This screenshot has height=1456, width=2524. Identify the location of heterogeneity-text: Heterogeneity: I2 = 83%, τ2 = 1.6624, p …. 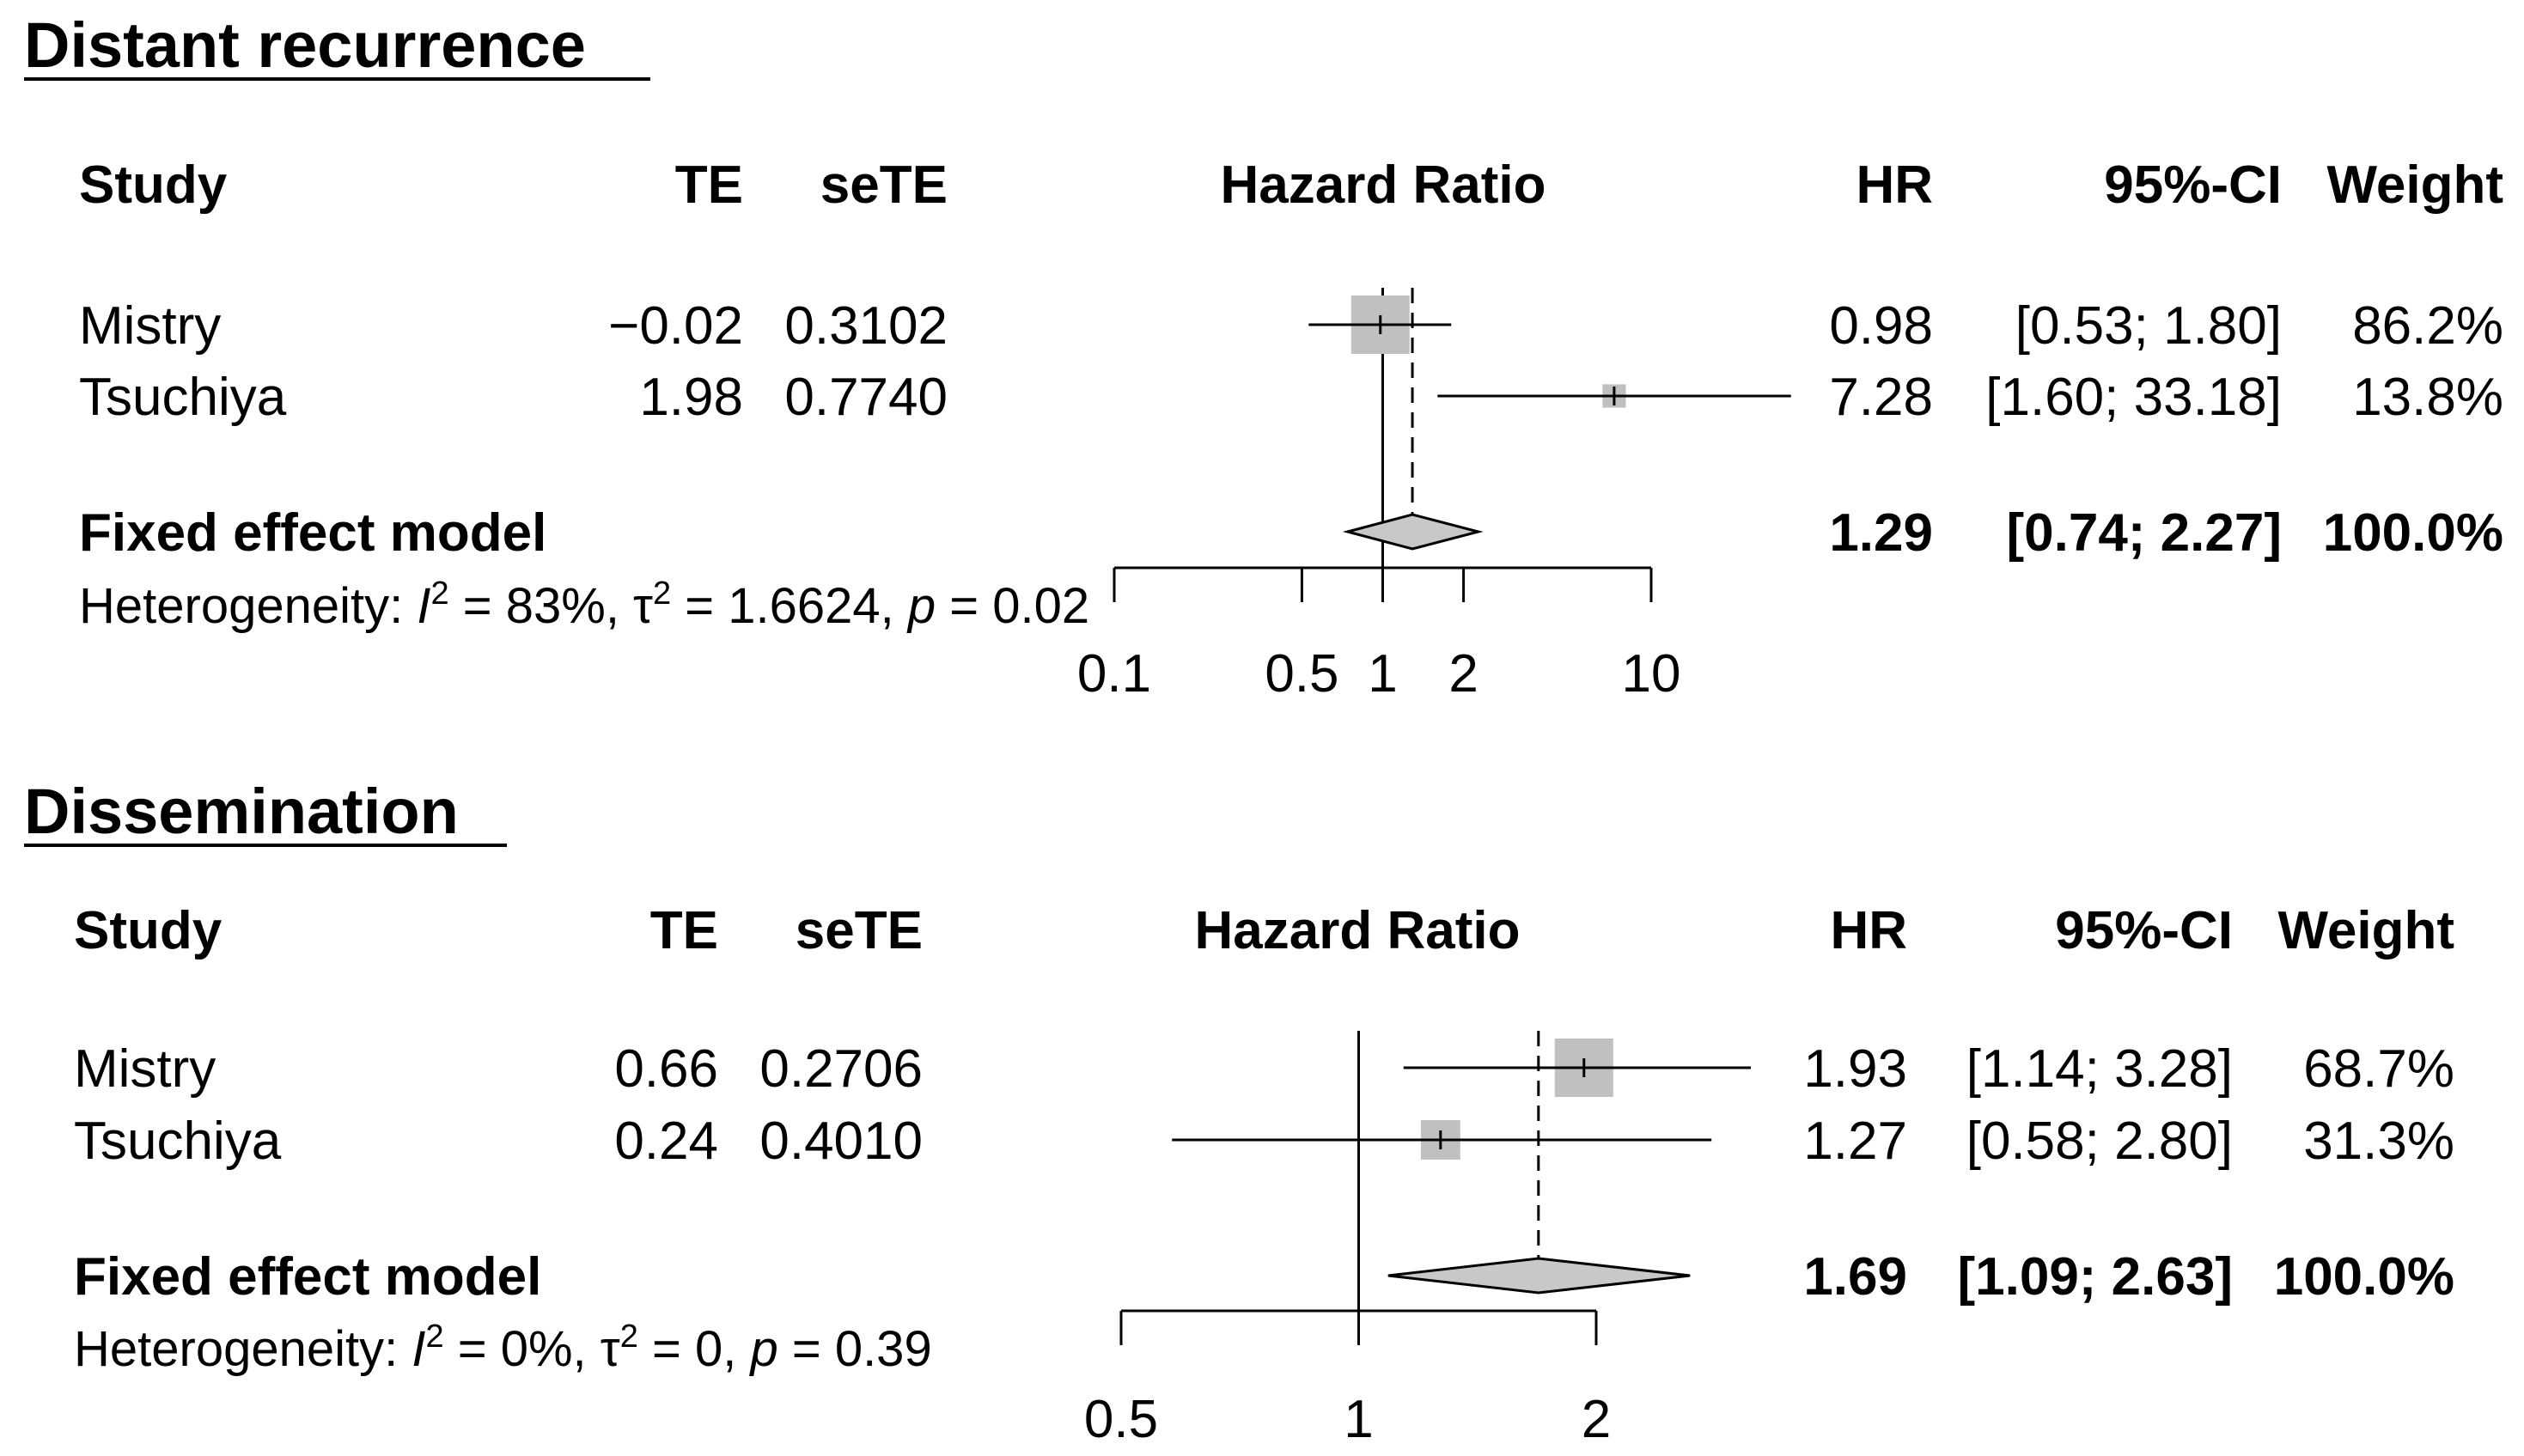
(584, 605).